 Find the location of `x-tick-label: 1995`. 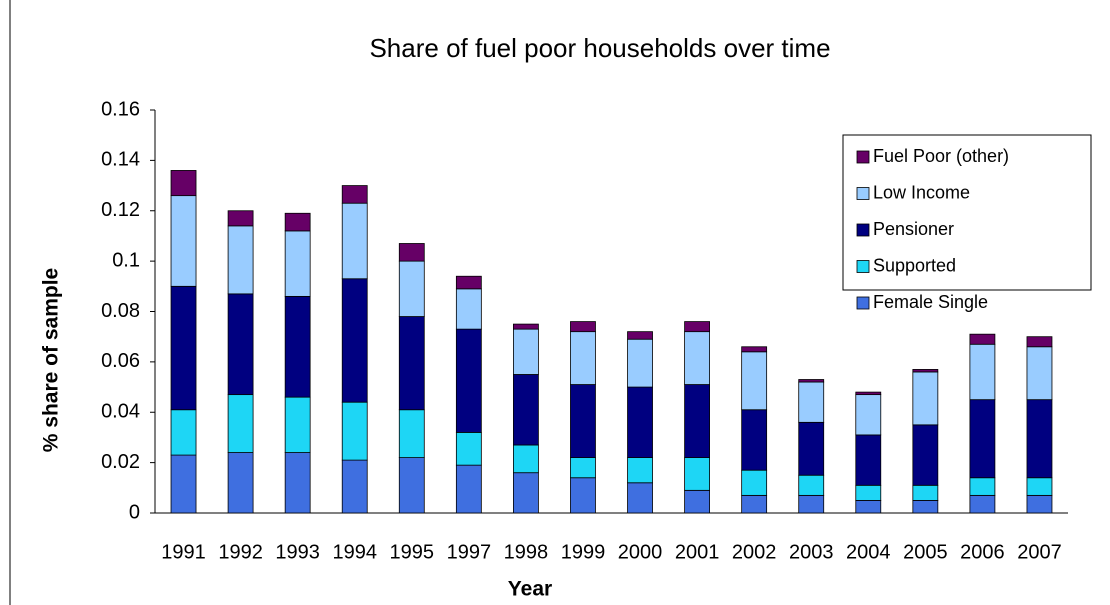

x-tick-label: 1995 is located at coordinates (412, 552).